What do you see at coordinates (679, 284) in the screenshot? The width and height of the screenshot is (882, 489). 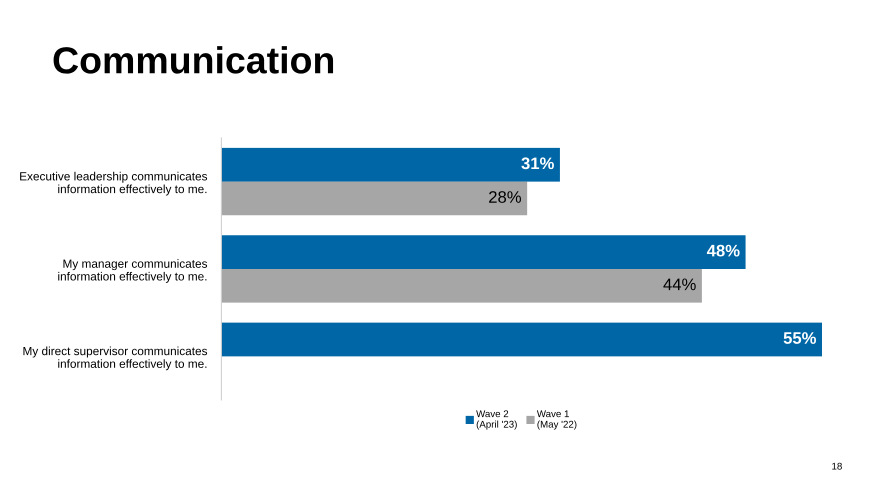 I see `data-label: 44%` at bounding box center [679, 284].